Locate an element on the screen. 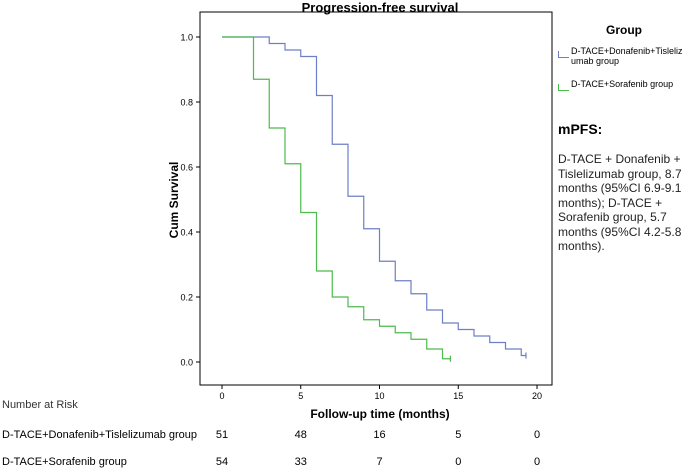 The height and width of the screenshot is (471, 685). legend-label-donafenib: D-TACE+Donafenib+Tislelizumab group is located at coordinates (627, 56).